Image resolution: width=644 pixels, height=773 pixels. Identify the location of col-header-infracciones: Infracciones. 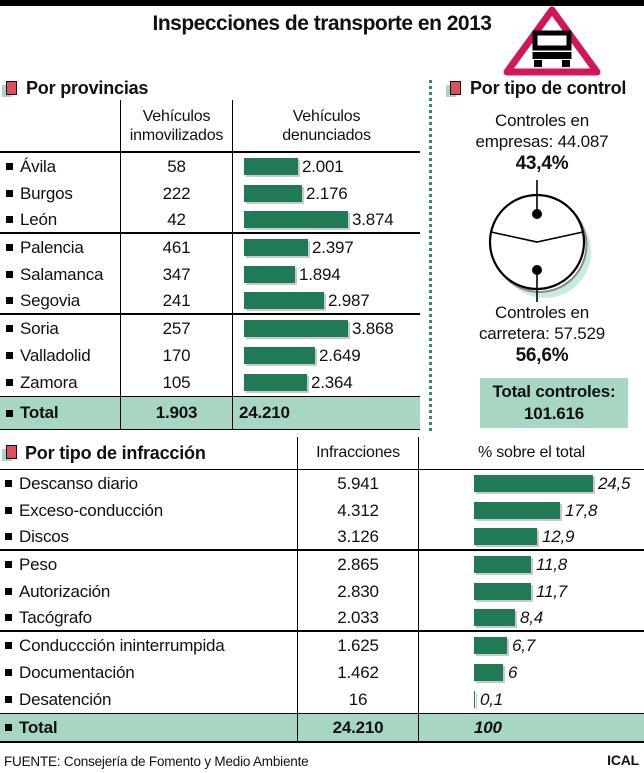
(357, 453).